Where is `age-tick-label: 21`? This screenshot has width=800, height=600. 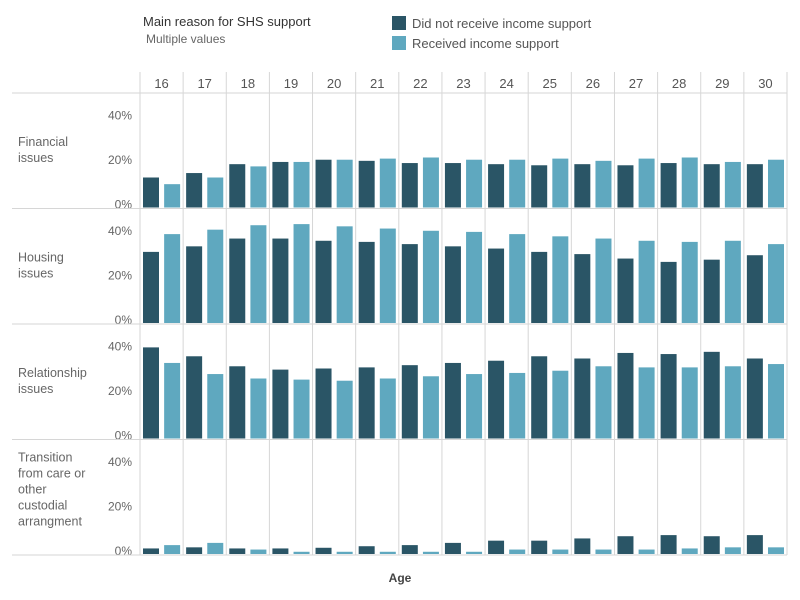 age-tick-label: 21 is located at coordinates (377, 83).